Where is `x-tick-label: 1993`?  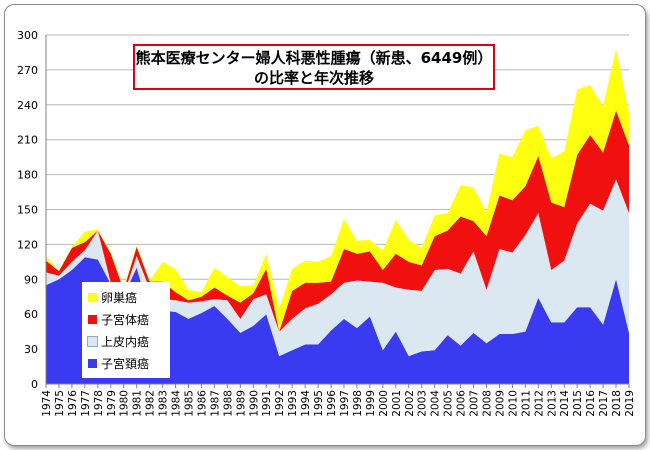 x-tick-label: 1993 is located at coordinates (293, 403).